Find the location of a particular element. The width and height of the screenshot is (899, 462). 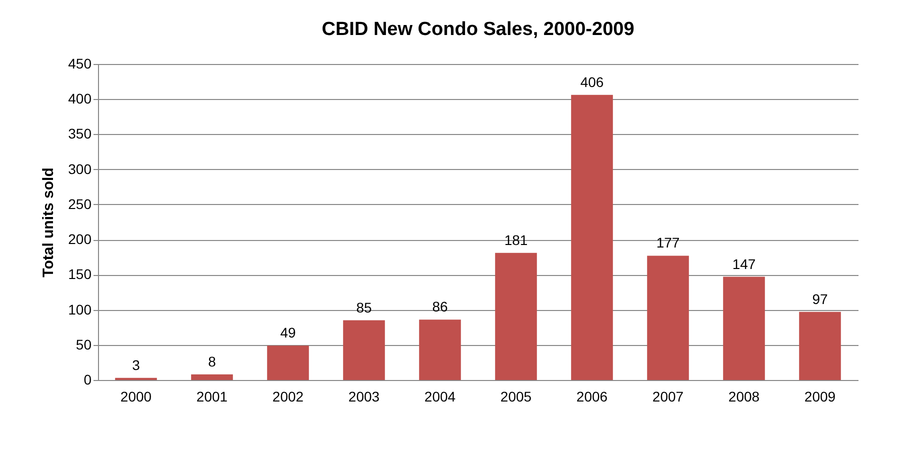

y-tick-label: 50 is located at coordinates (84, 344).